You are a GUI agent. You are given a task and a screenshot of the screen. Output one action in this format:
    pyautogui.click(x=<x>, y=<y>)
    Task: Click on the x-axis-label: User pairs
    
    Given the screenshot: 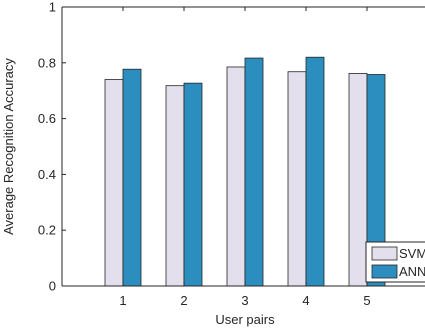 What is the action you would take?
    pyautogui.click(x=245, y=319)
    